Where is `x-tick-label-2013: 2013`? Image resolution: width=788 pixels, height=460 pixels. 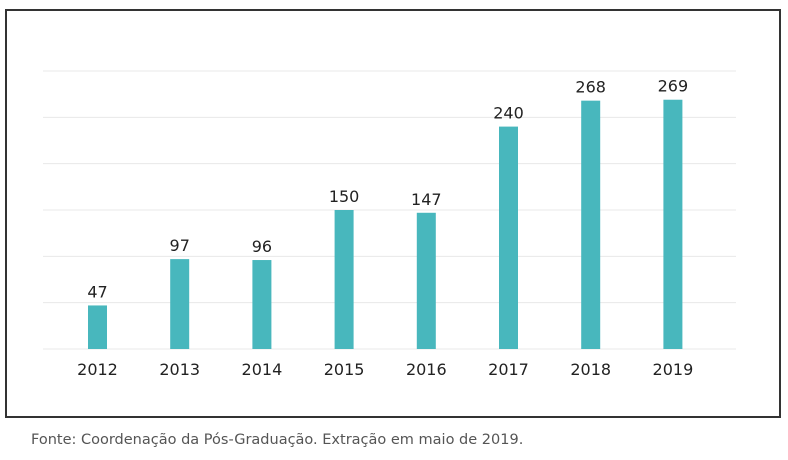
x-tick-label-2013: 2013 is located at coordinates (179, 369).